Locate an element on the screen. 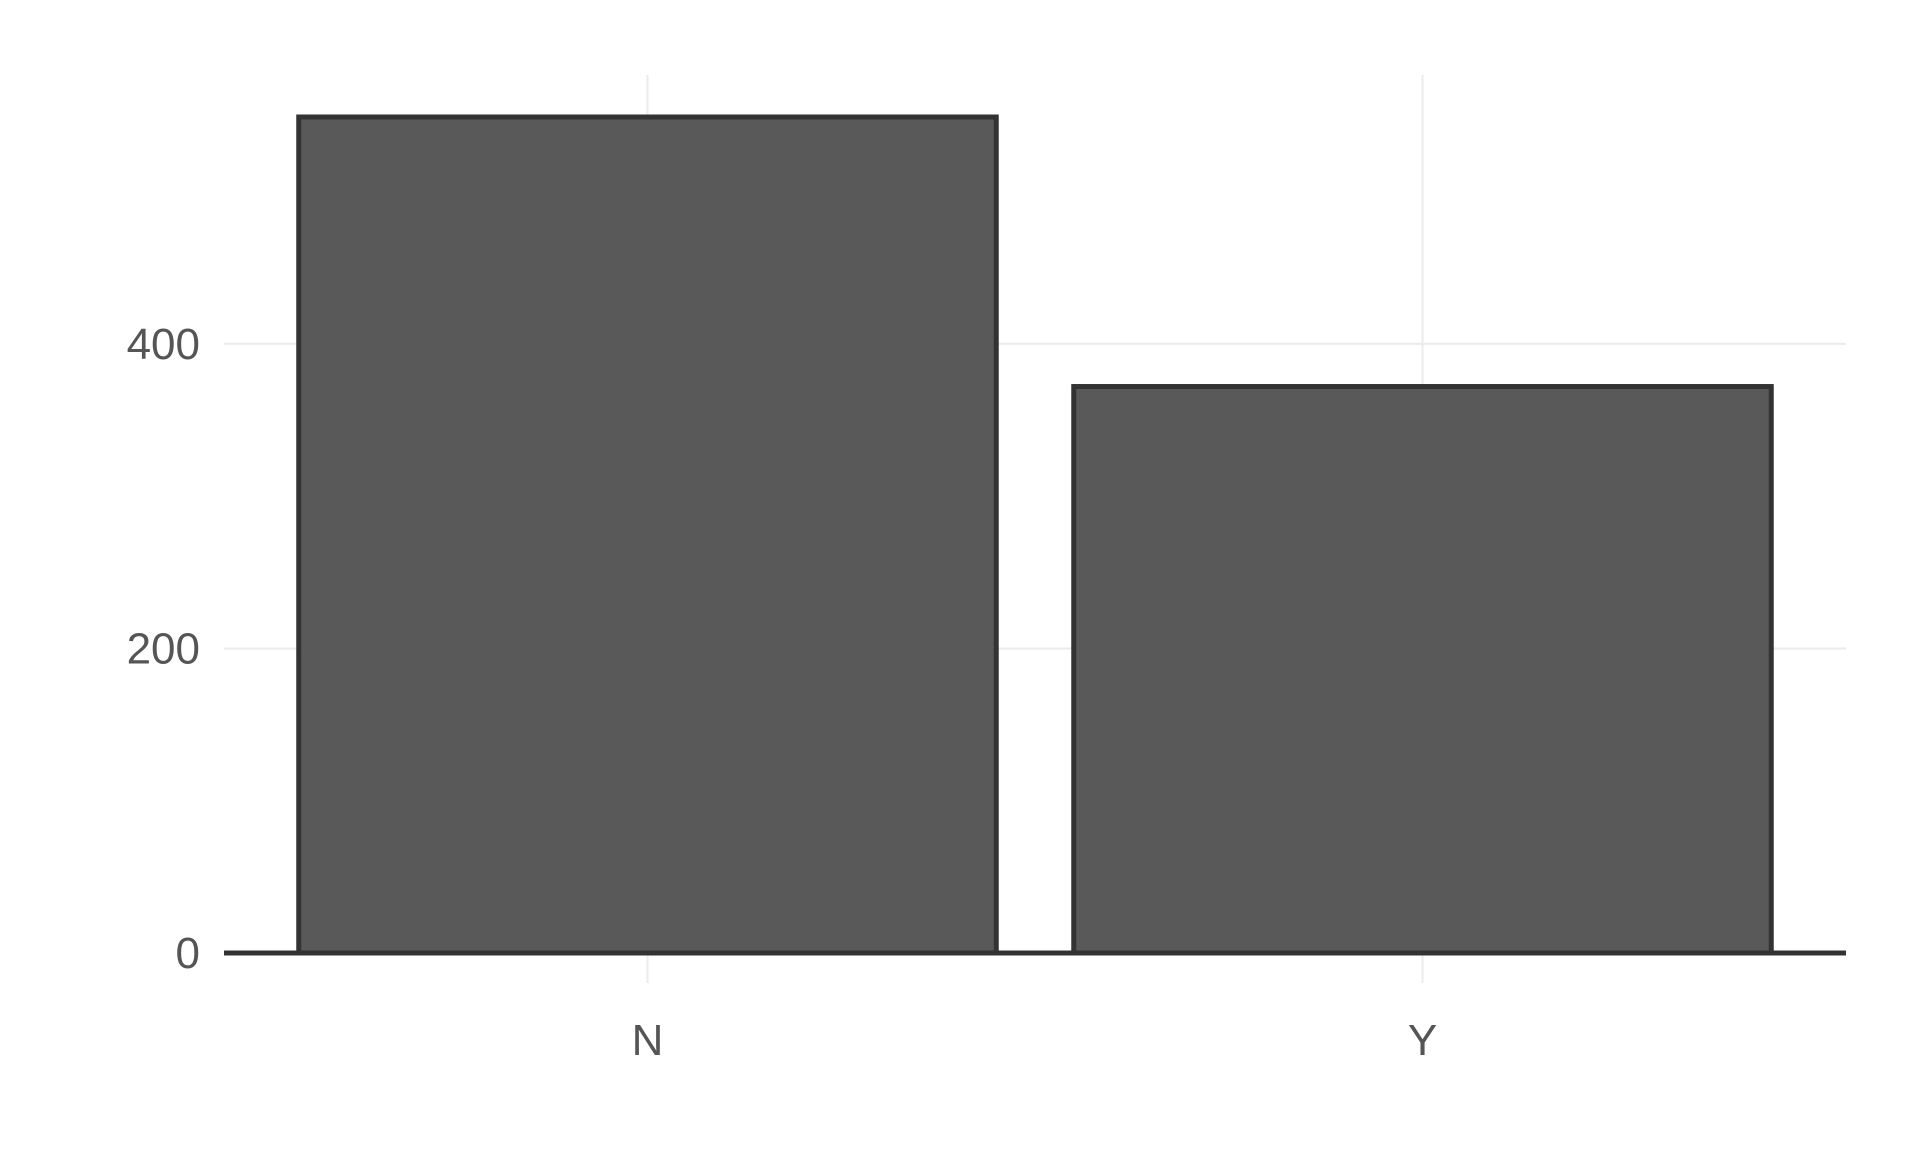  x-tick-label-n: N is located at coordinates (648, 1040).